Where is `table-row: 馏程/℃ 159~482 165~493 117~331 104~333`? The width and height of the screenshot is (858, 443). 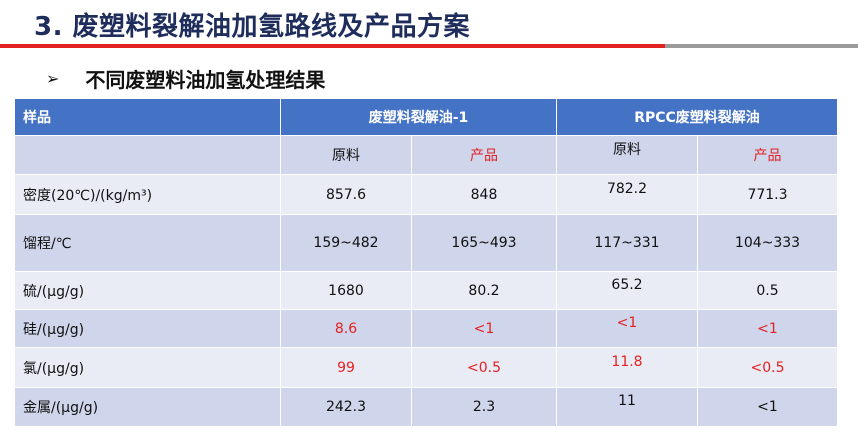 table-row: 馏程/℃ 159~482 165~493 117~331 104~333 is located at coordinates (426, 243).